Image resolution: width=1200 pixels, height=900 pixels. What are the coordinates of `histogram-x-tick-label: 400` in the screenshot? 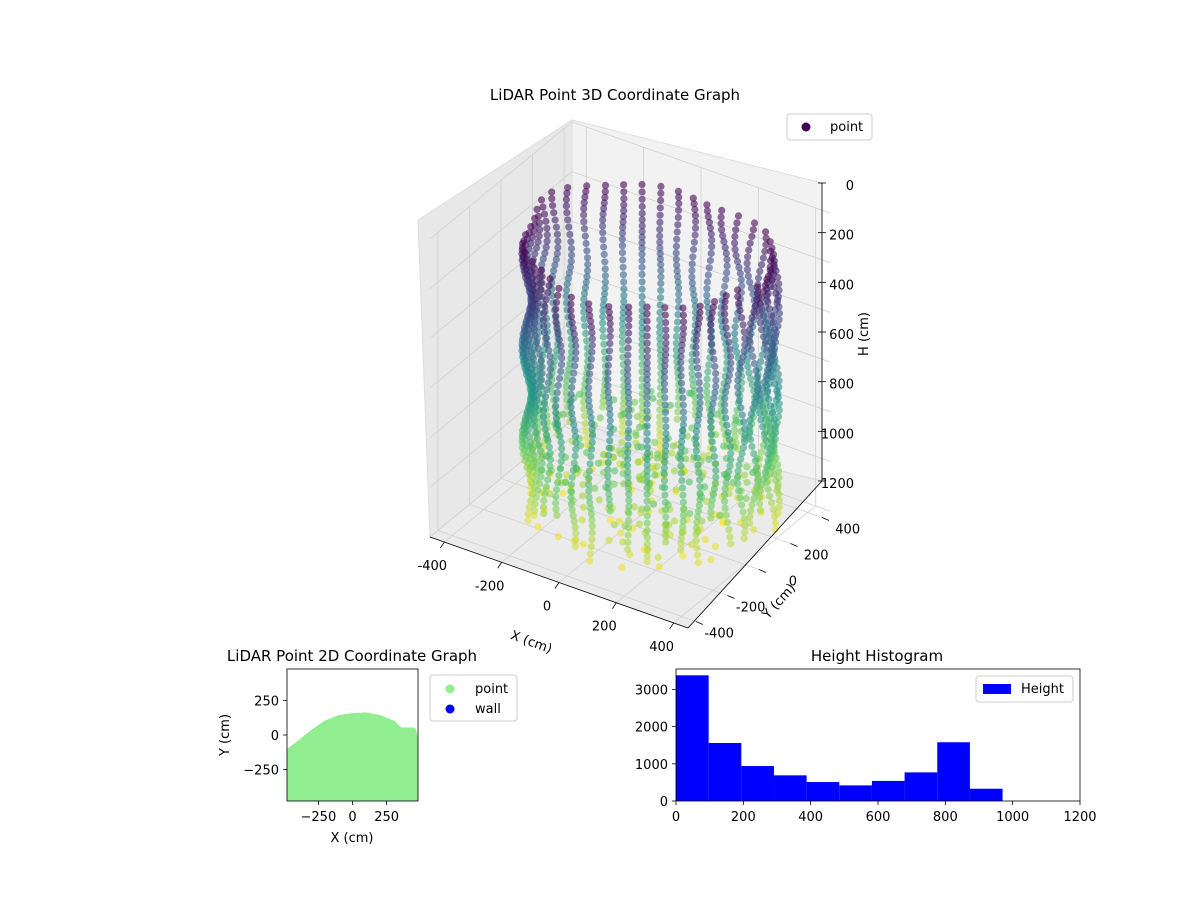 It's located at (810, 817).